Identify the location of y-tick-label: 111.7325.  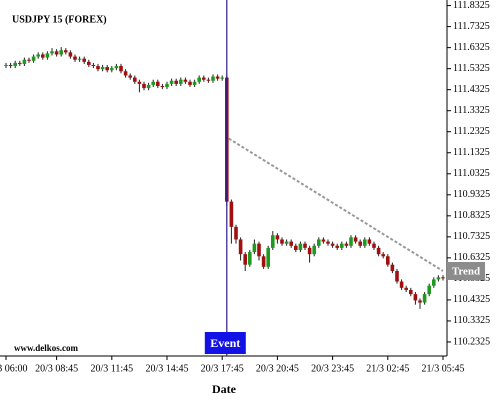
(471, 26).